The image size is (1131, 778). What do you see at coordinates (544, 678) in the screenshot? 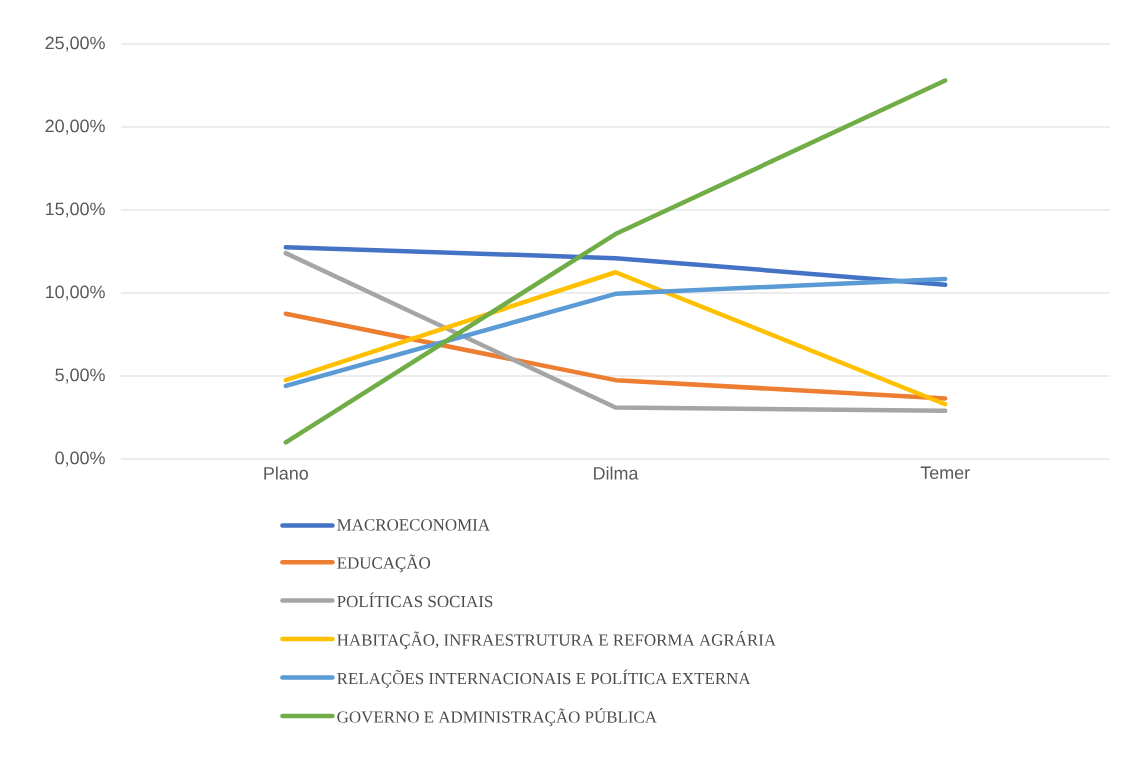
I see `legend-label: RELAÇÕES INTERNACIONAIS E POLÍTICA EXTERNA` at bounding box center [544, 678].